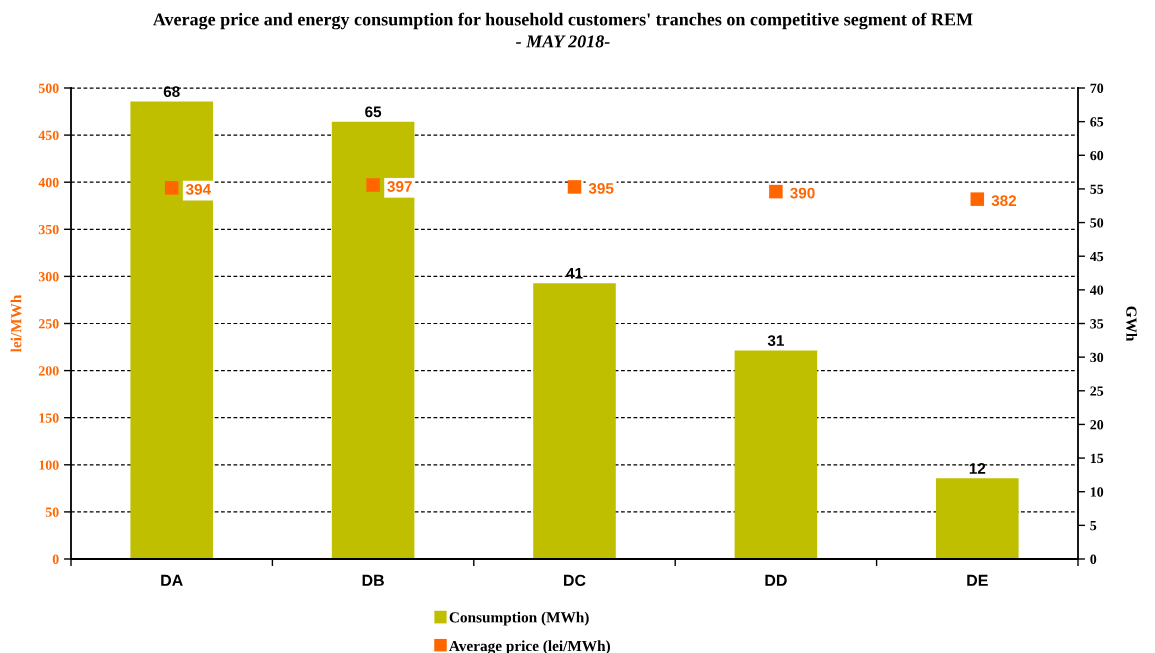  What do you see at coordinates (977, 468) in the screenshot?
I see `data-label: 12` at bounding box center [977, 468].